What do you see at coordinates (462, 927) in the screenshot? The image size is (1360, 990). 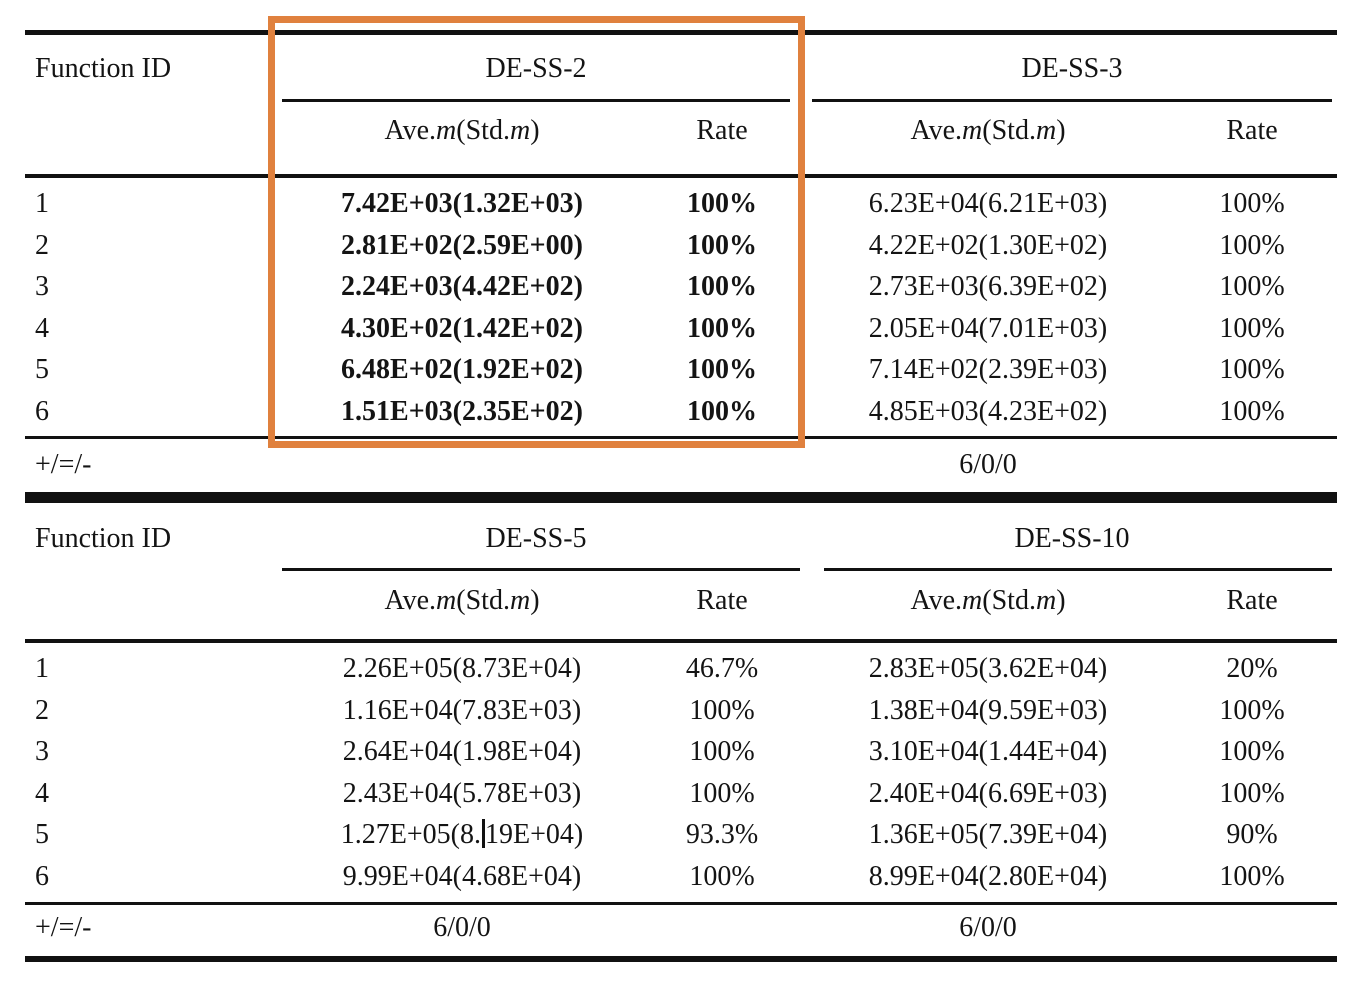 I see `table2-group1-summary-value: 6/0/0` at bounding box center [462, 927].